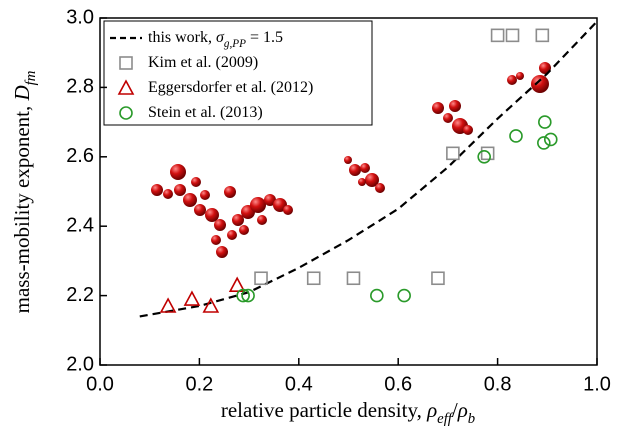  Describe the element at coordinates (398, 384) in the screenshot. I see `x-tick-label: 0.6` at that location.